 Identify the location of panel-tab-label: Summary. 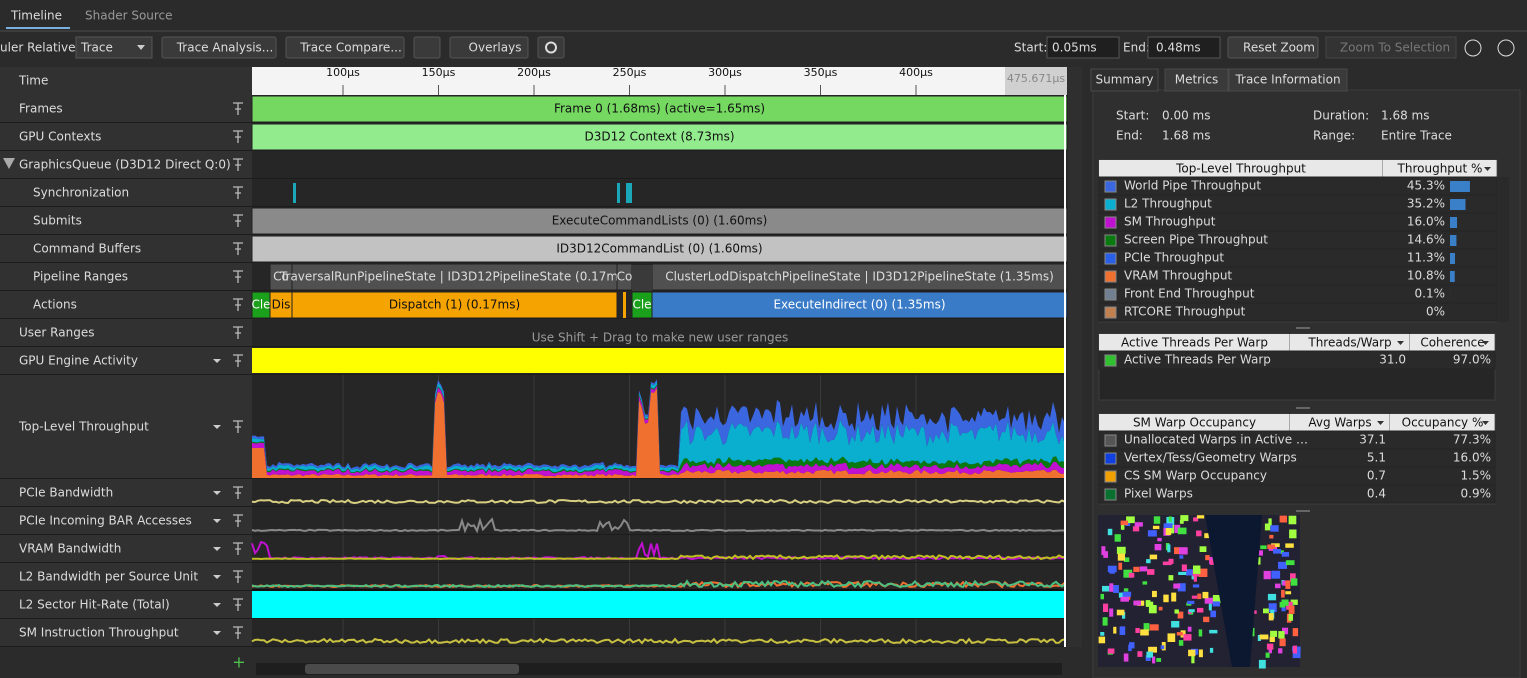
(1125, 80).